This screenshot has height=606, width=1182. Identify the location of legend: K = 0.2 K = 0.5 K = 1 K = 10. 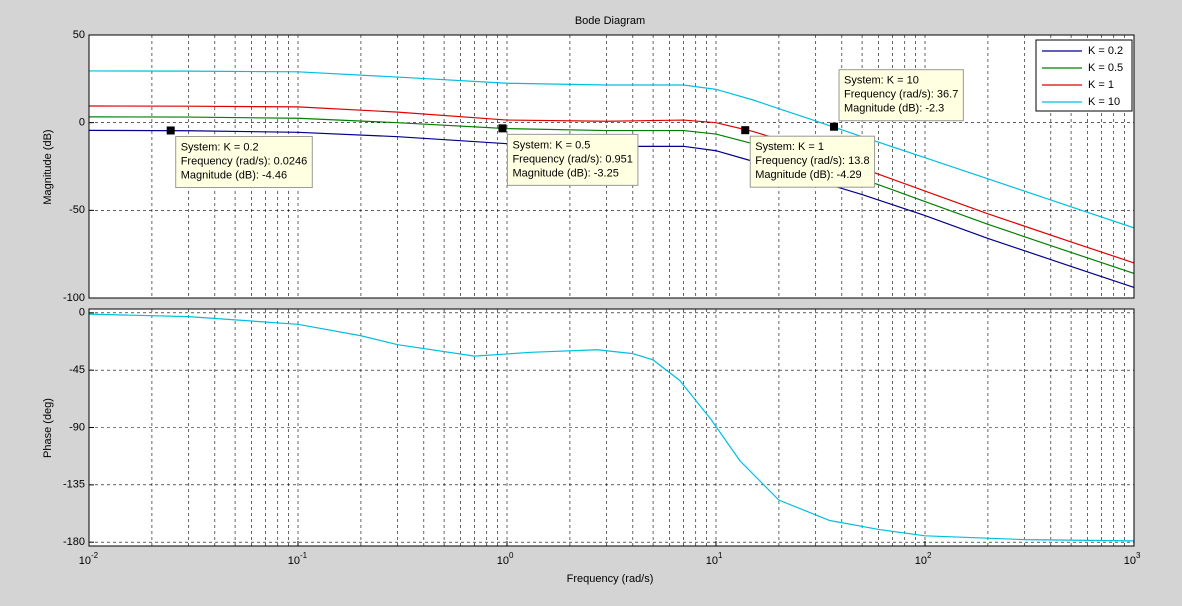
(1084, 75).